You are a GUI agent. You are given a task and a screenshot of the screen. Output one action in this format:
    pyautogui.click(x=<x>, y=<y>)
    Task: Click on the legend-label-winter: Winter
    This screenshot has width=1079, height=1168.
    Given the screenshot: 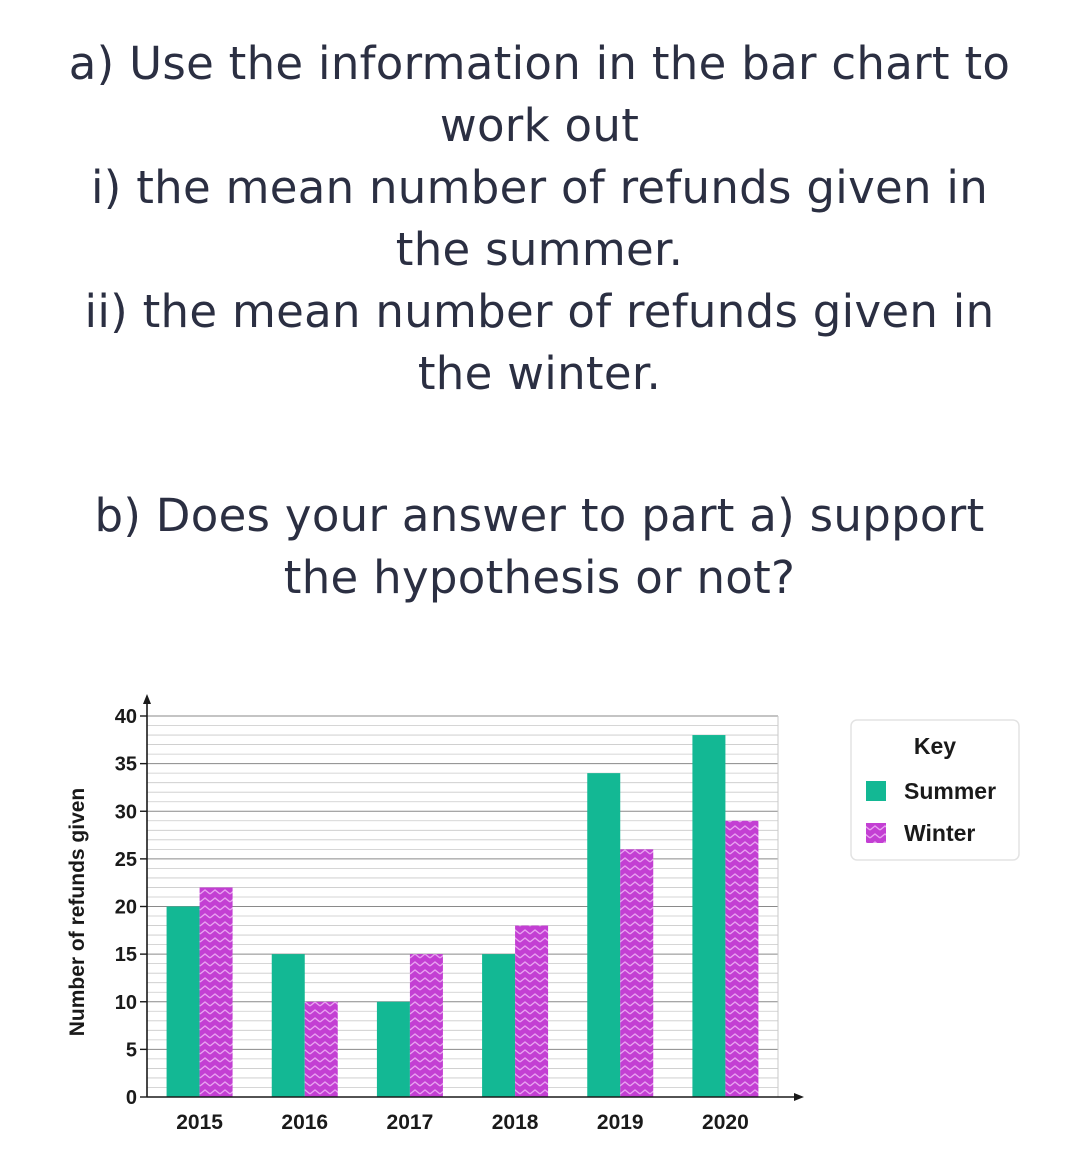 What is the action you would take?
    pyautogui.click(x=939, y=833)
    